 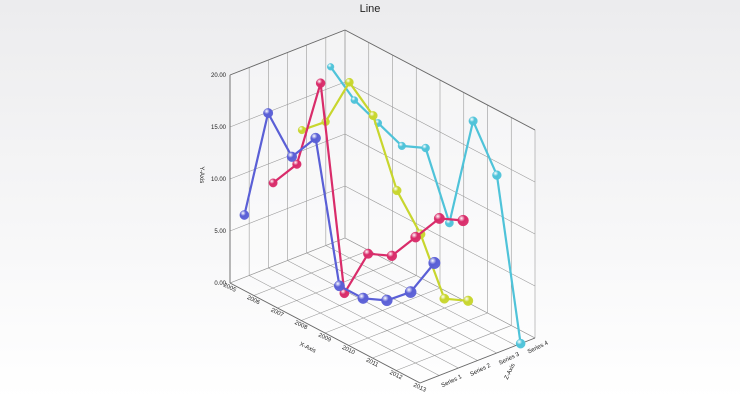 I want to click on series-line, so click(x=385, y=191).